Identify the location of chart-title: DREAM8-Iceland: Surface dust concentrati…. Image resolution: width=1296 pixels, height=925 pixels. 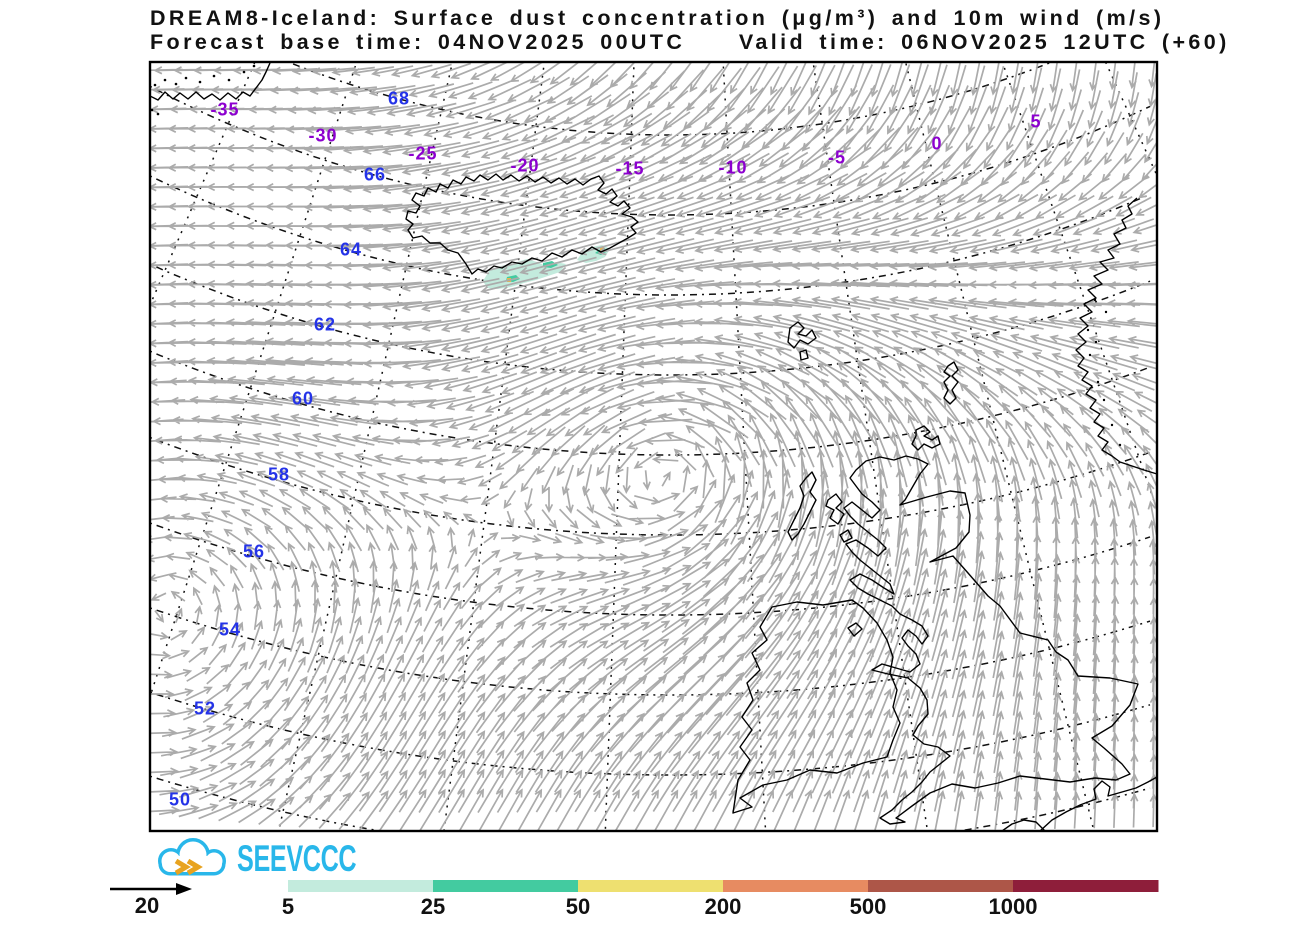
(657, 18).